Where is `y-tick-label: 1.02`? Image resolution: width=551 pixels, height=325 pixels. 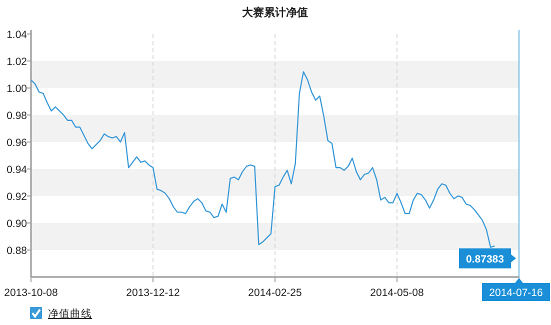
y-tick-label: 1.02 is located at coordinates (17, 62).